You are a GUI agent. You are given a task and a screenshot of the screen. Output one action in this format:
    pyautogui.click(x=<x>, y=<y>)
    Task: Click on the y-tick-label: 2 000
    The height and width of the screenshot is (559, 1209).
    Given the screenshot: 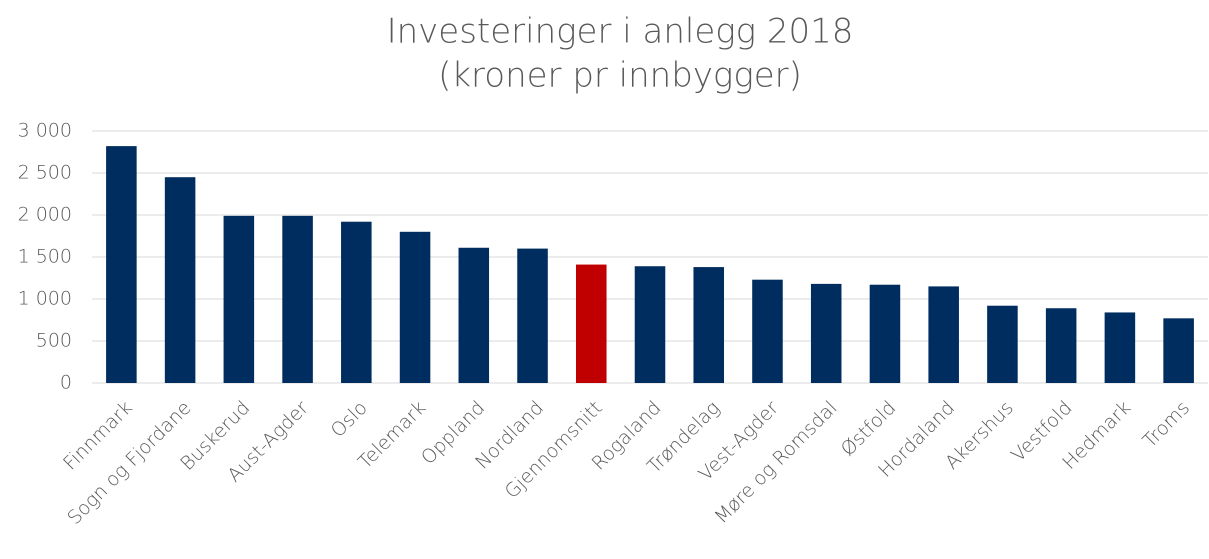 What is the action you would take?
    pyautogui.click(x=45, y=215)
    